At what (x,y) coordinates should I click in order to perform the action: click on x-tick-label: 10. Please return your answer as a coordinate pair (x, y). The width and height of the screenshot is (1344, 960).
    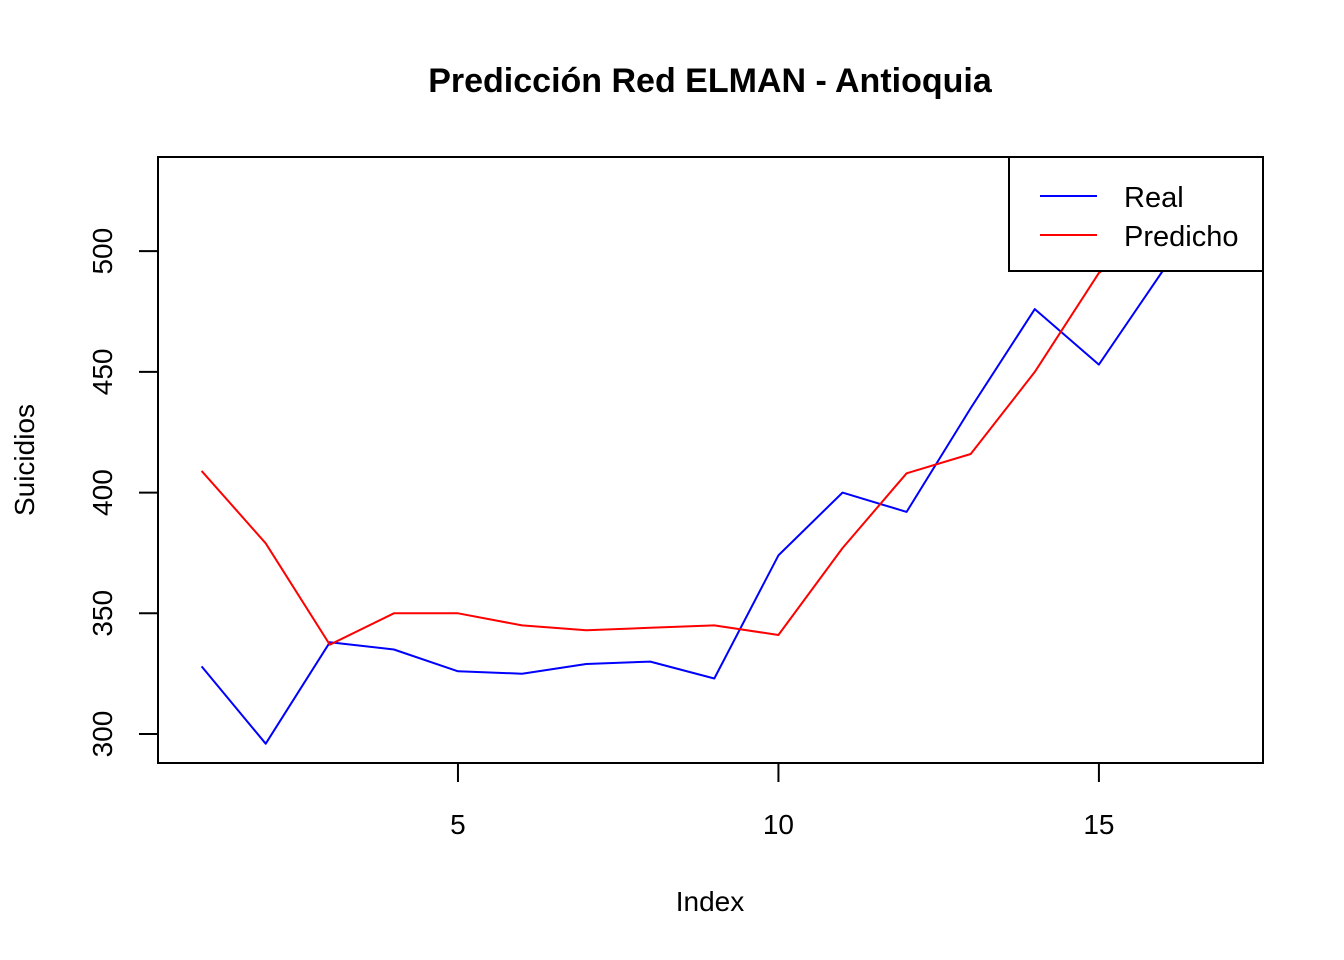
    Looking at the image, I should click on (778, 824).